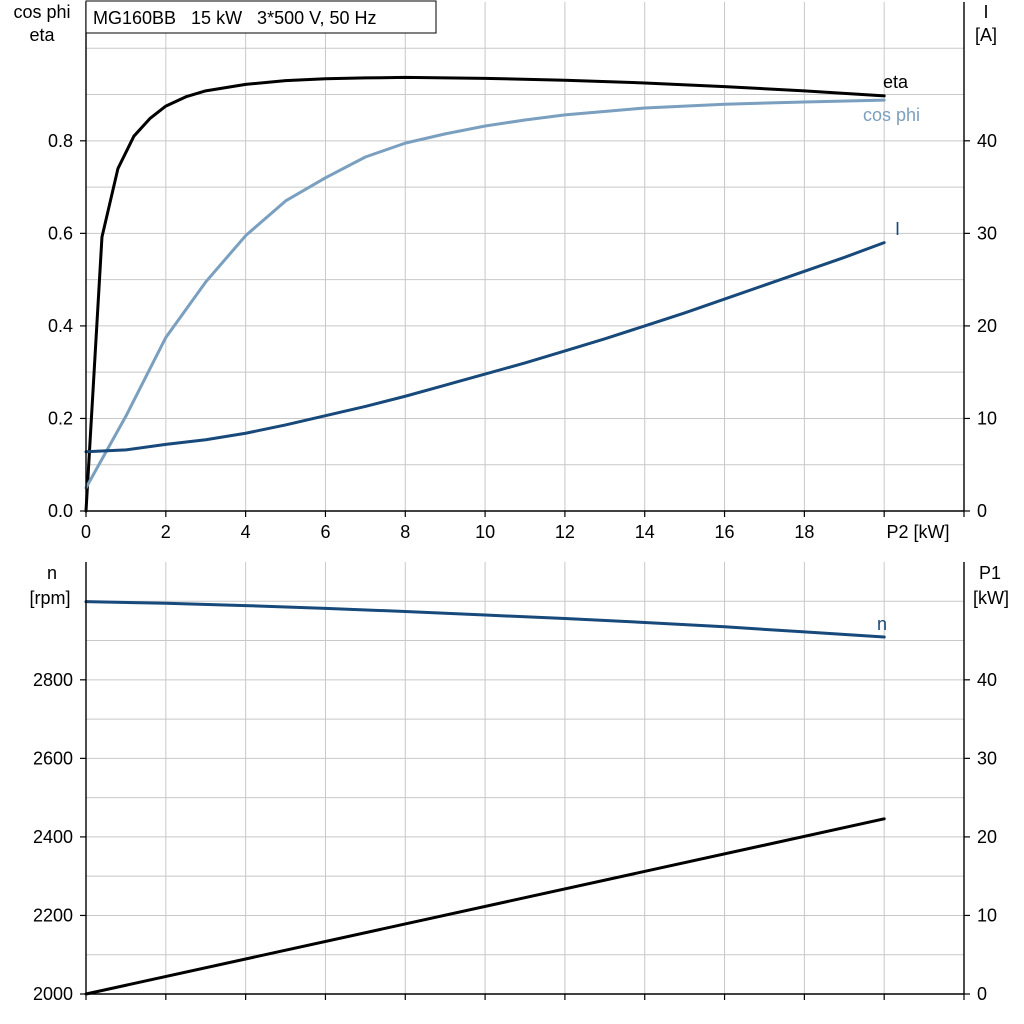 Image resolution: width=1024 pixels, height=1024 pixels. What do you see at coordinates (485, 532) in the screenshot?
I see `x-tick-label: 10` at bounding box center [485, 532].